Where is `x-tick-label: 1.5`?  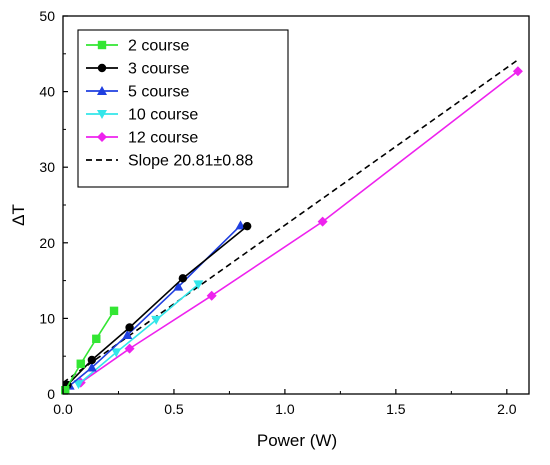
x-tick-label: 1.5 is located at coordinates (396, 409).